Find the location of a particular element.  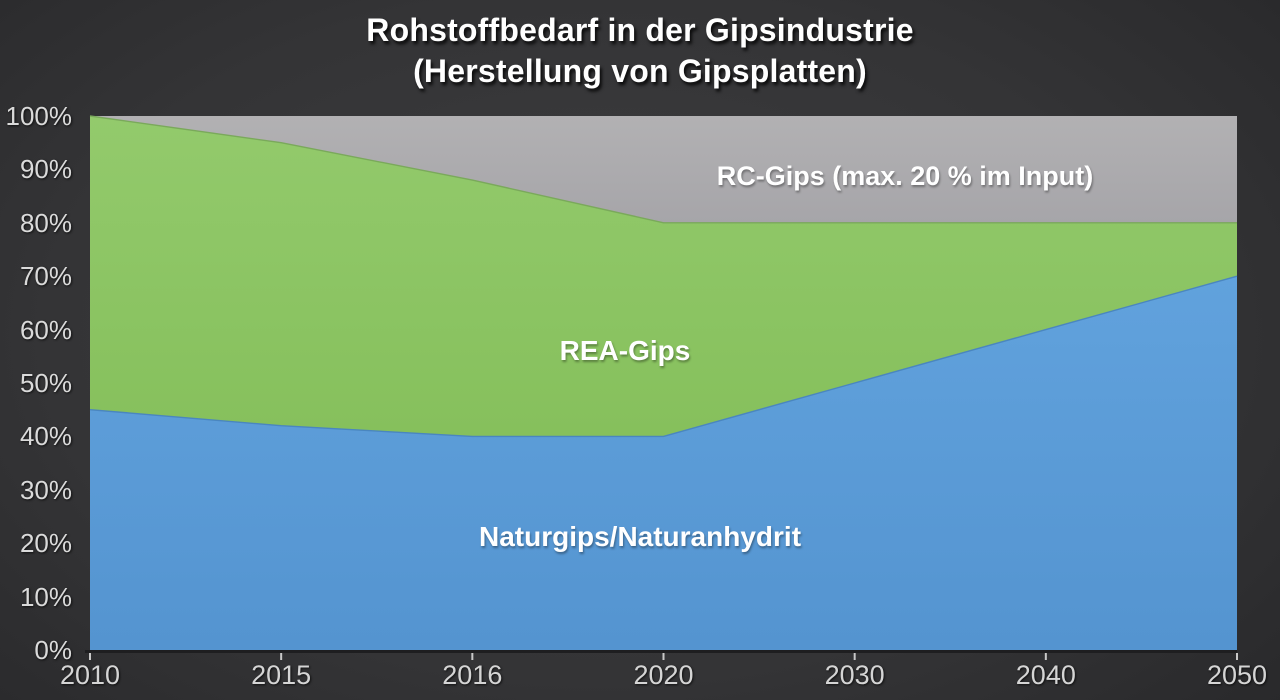

y-axis-label-30: 30% is located at coordinates (45, 489).